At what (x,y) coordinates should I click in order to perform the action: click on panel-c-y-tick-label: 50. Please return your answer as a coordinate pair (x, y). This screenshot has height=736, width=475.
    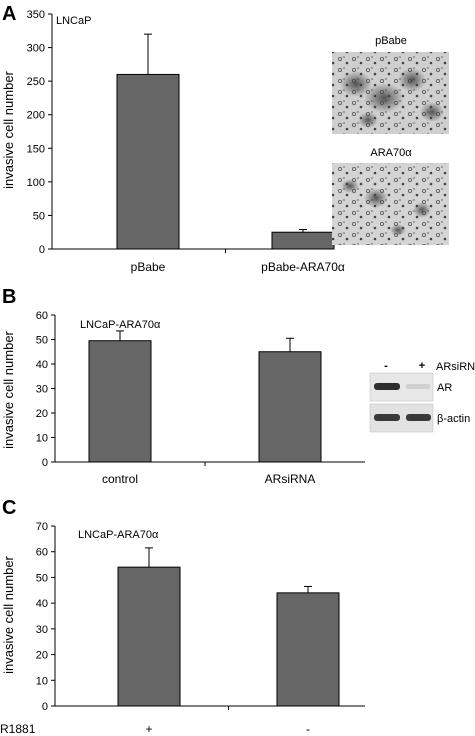
    Looking at the image, I should click on (42, 578).